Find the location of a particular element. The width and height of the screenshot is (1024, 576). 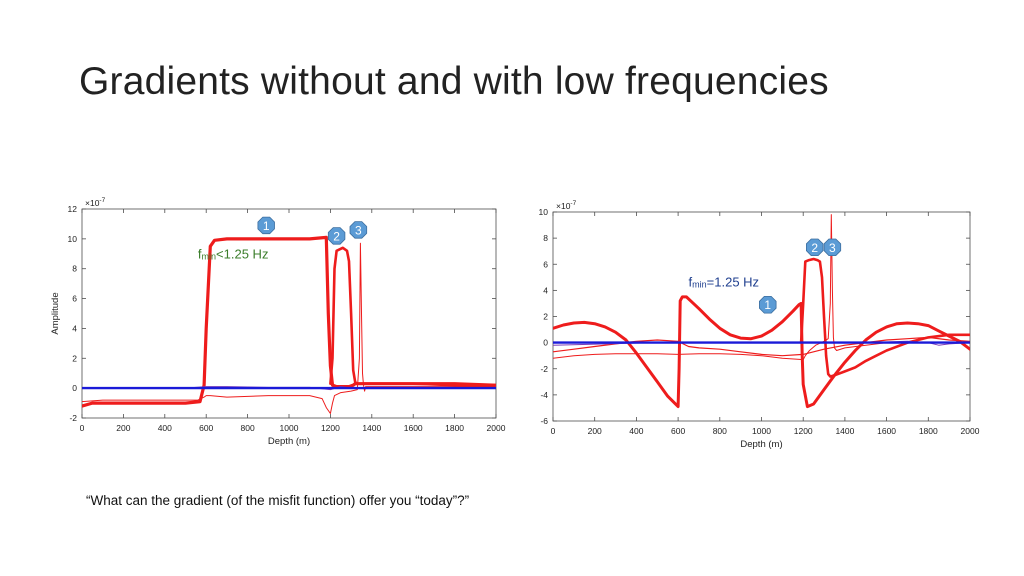

x-tick-label: 1200 is located at coordinates (330, 428).